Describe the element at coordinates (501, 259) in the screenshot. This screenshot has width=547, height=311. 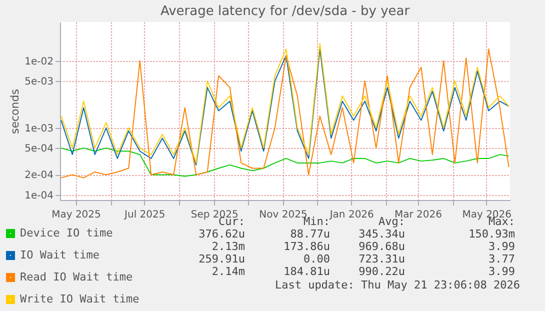
I see `text: 3.77` at that location.